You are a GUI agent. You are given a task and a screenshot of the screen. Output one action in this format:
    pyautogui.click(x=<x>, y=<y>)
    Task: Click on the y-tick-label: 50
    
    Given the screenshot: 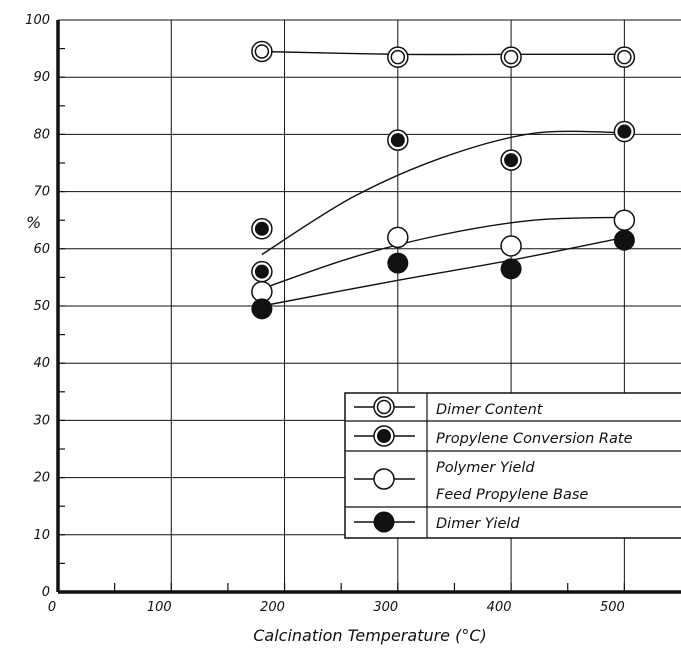 What is the action you would take?
    pyautogui.click(x=41, y=306)
    